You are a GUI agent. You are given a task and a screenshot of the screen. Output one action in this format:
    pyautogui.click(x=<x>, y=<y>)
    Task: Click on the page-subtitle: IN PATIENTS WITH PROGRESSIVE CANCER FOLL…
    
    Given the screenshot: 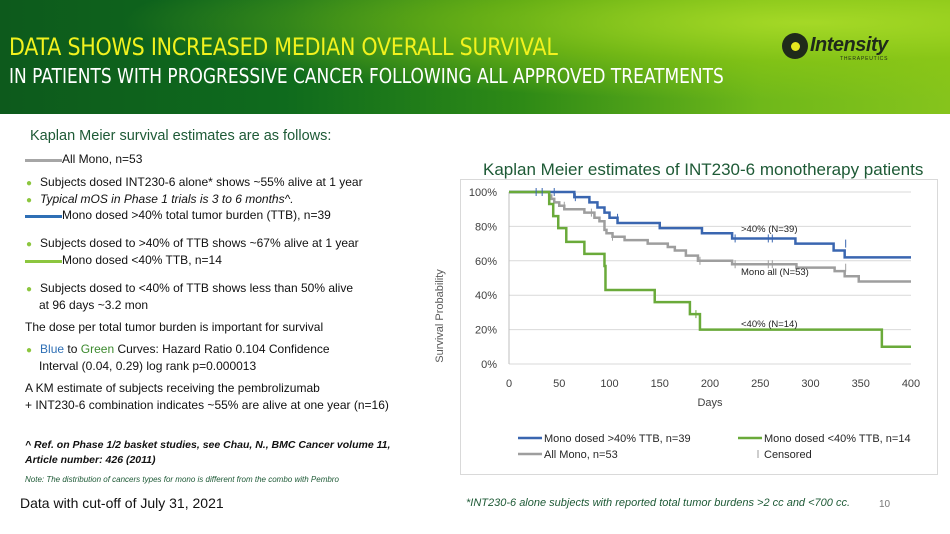 What is the action you would take?
    pyautogui.click(x=366, y=76)
    